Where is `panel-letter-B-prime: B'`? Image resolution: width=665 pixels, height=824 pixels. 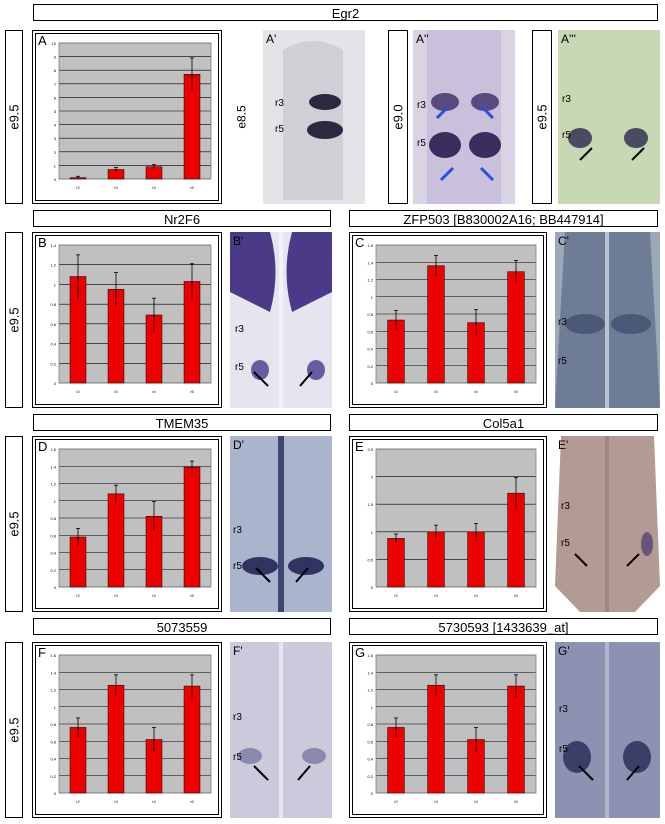 panel-letter-B-prime: B' is located at coordinates (238, 241).